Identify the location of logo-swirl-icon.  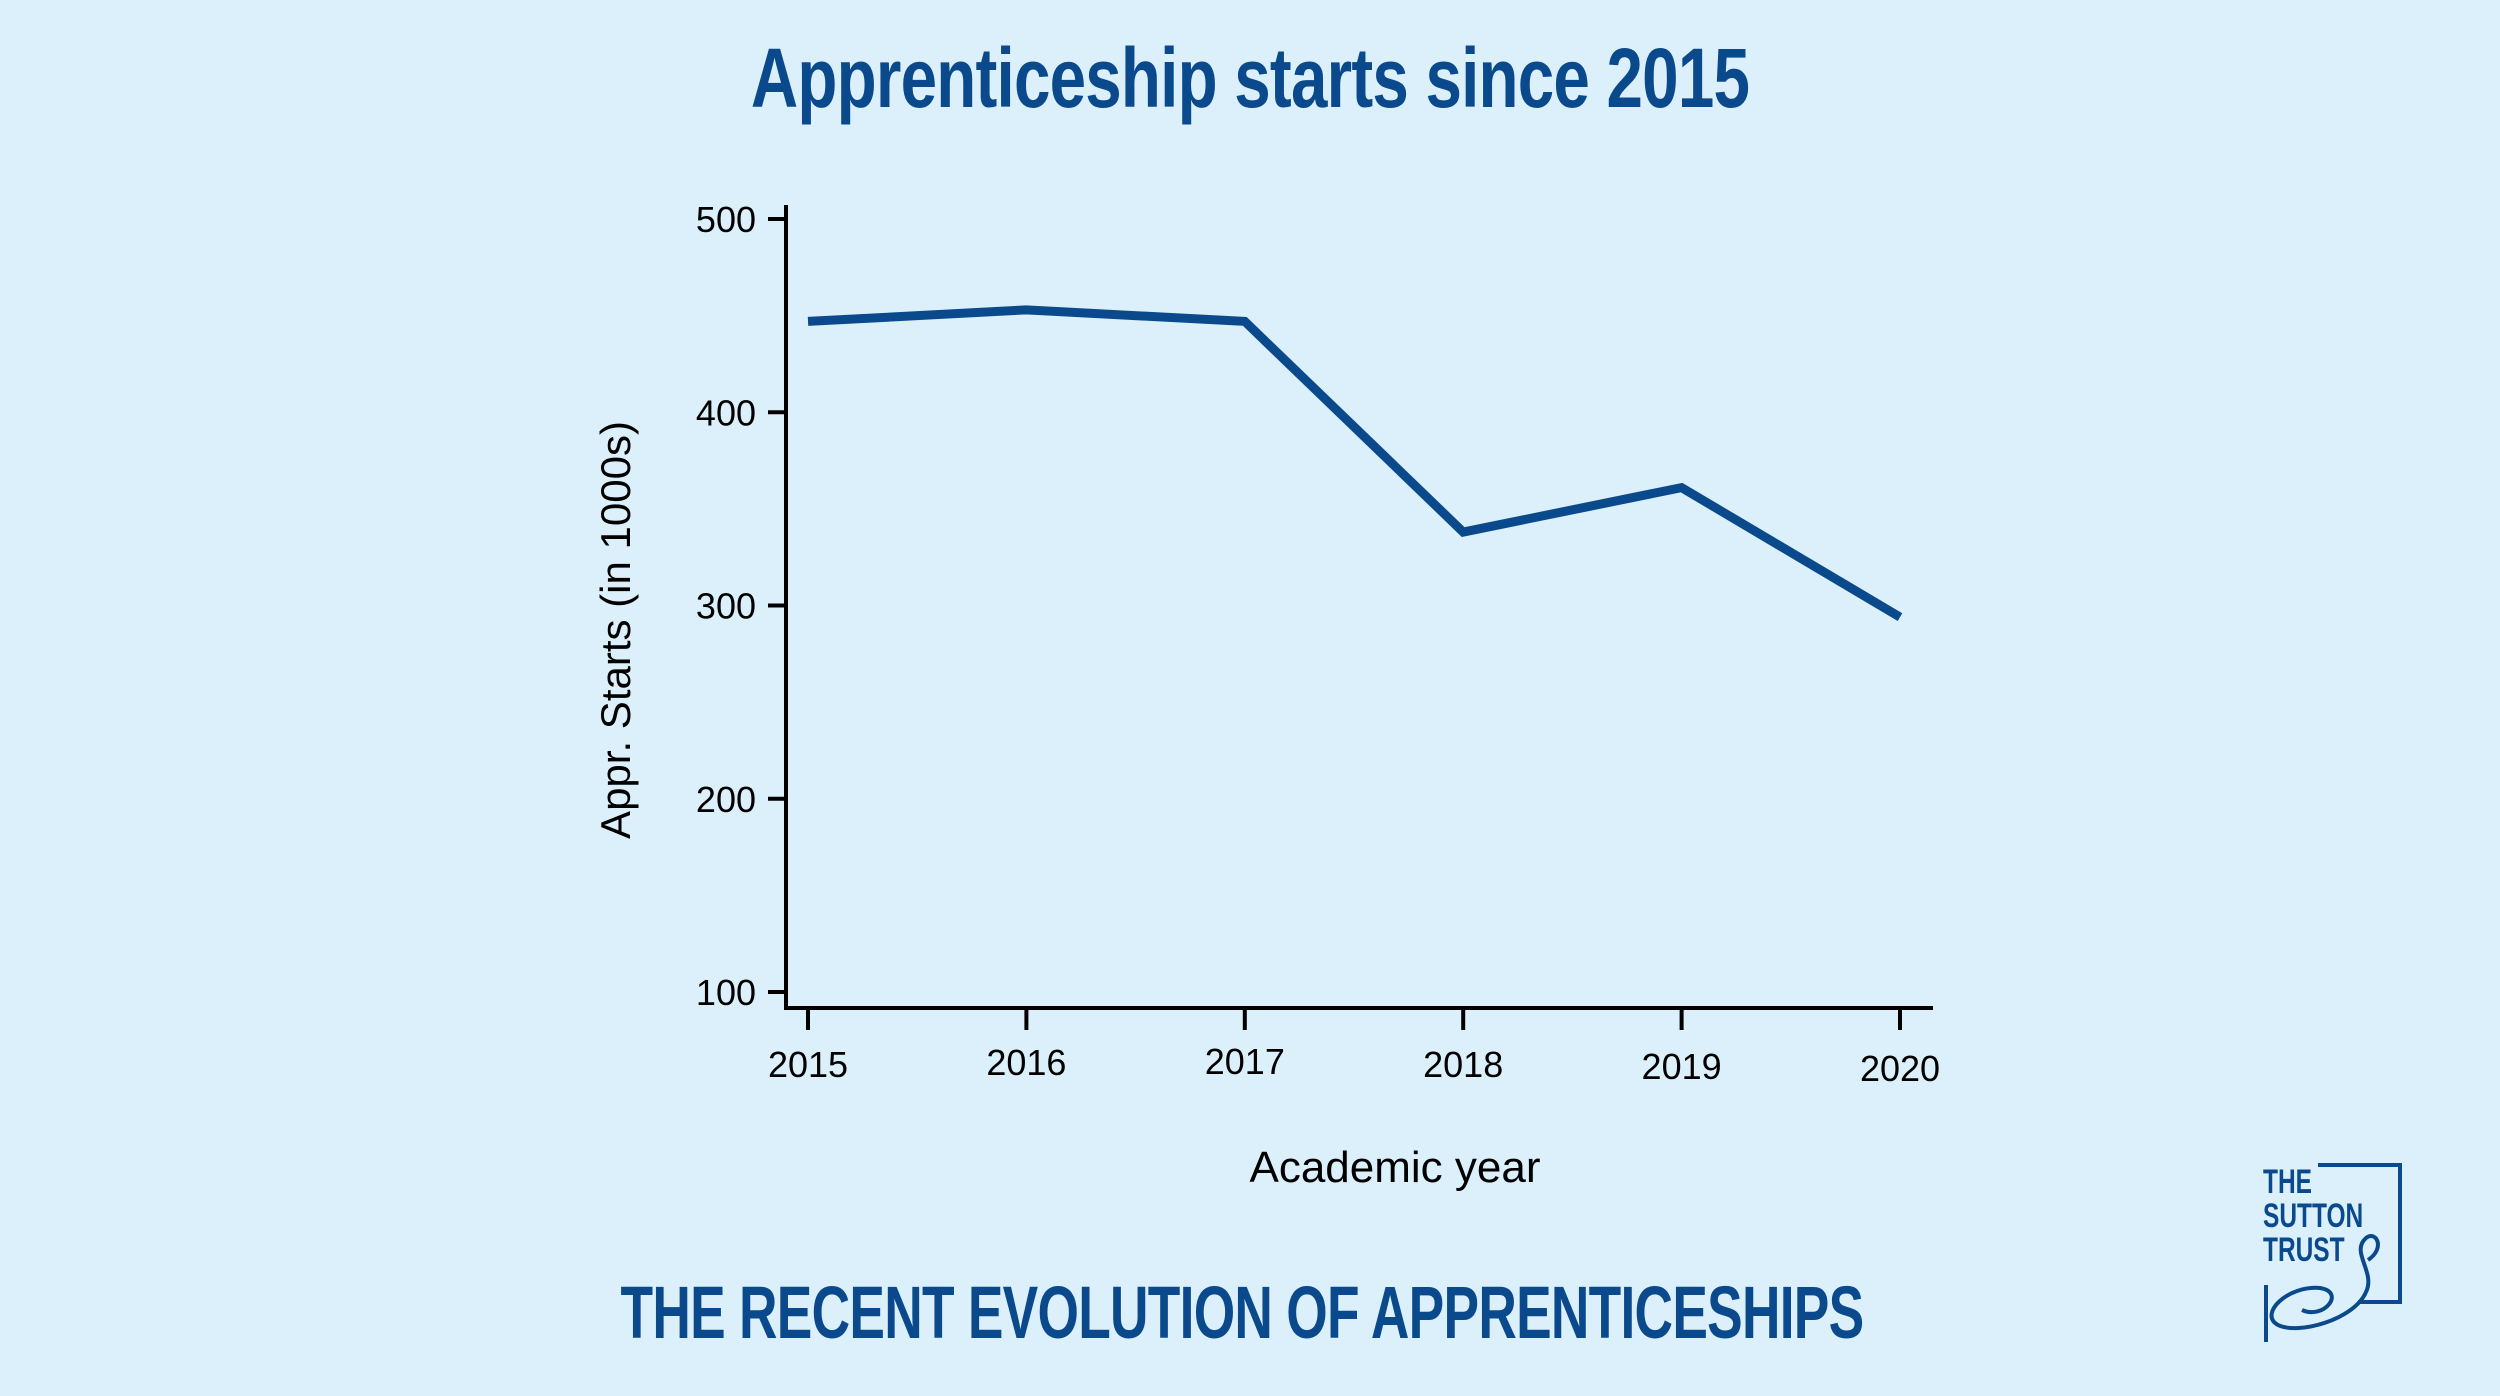
(2324, 1282).